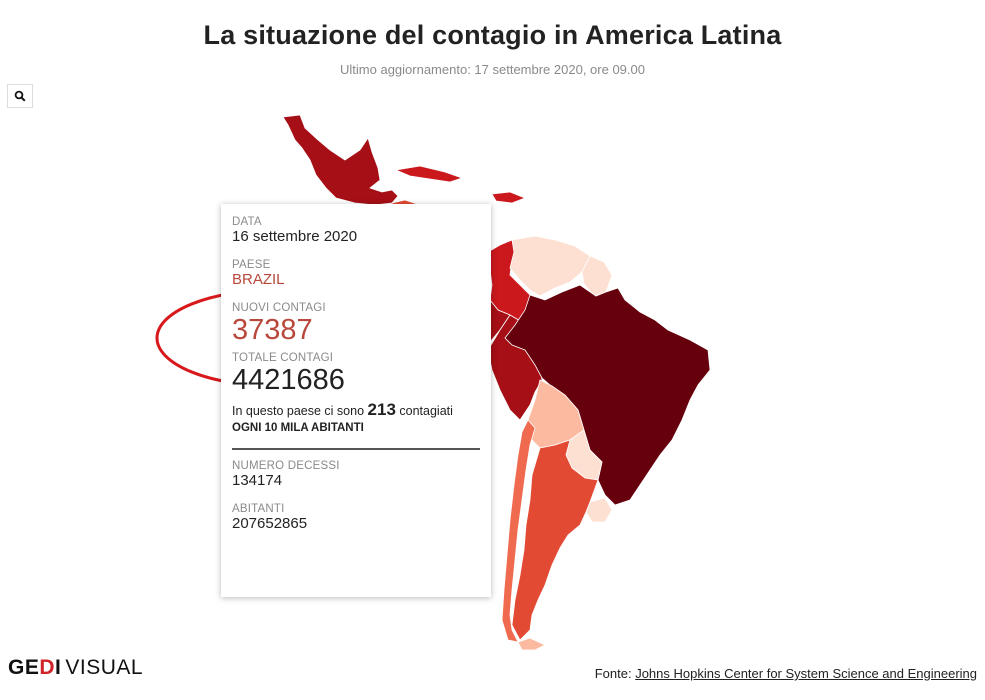 This screenshot has height=700, width=985. I want to click on population-value: 207652865, so click(270, 523).